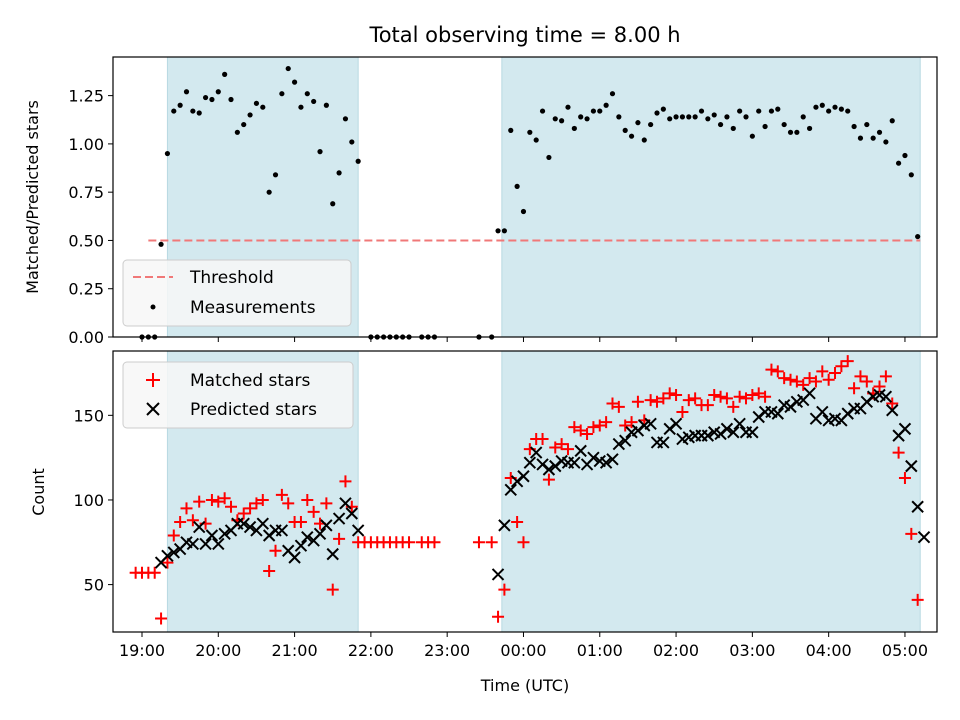  What do you see at coordinates (752, 650) in the screenshot?
I see `x-tick-label: 03:00` at bounding box center [752, 650].